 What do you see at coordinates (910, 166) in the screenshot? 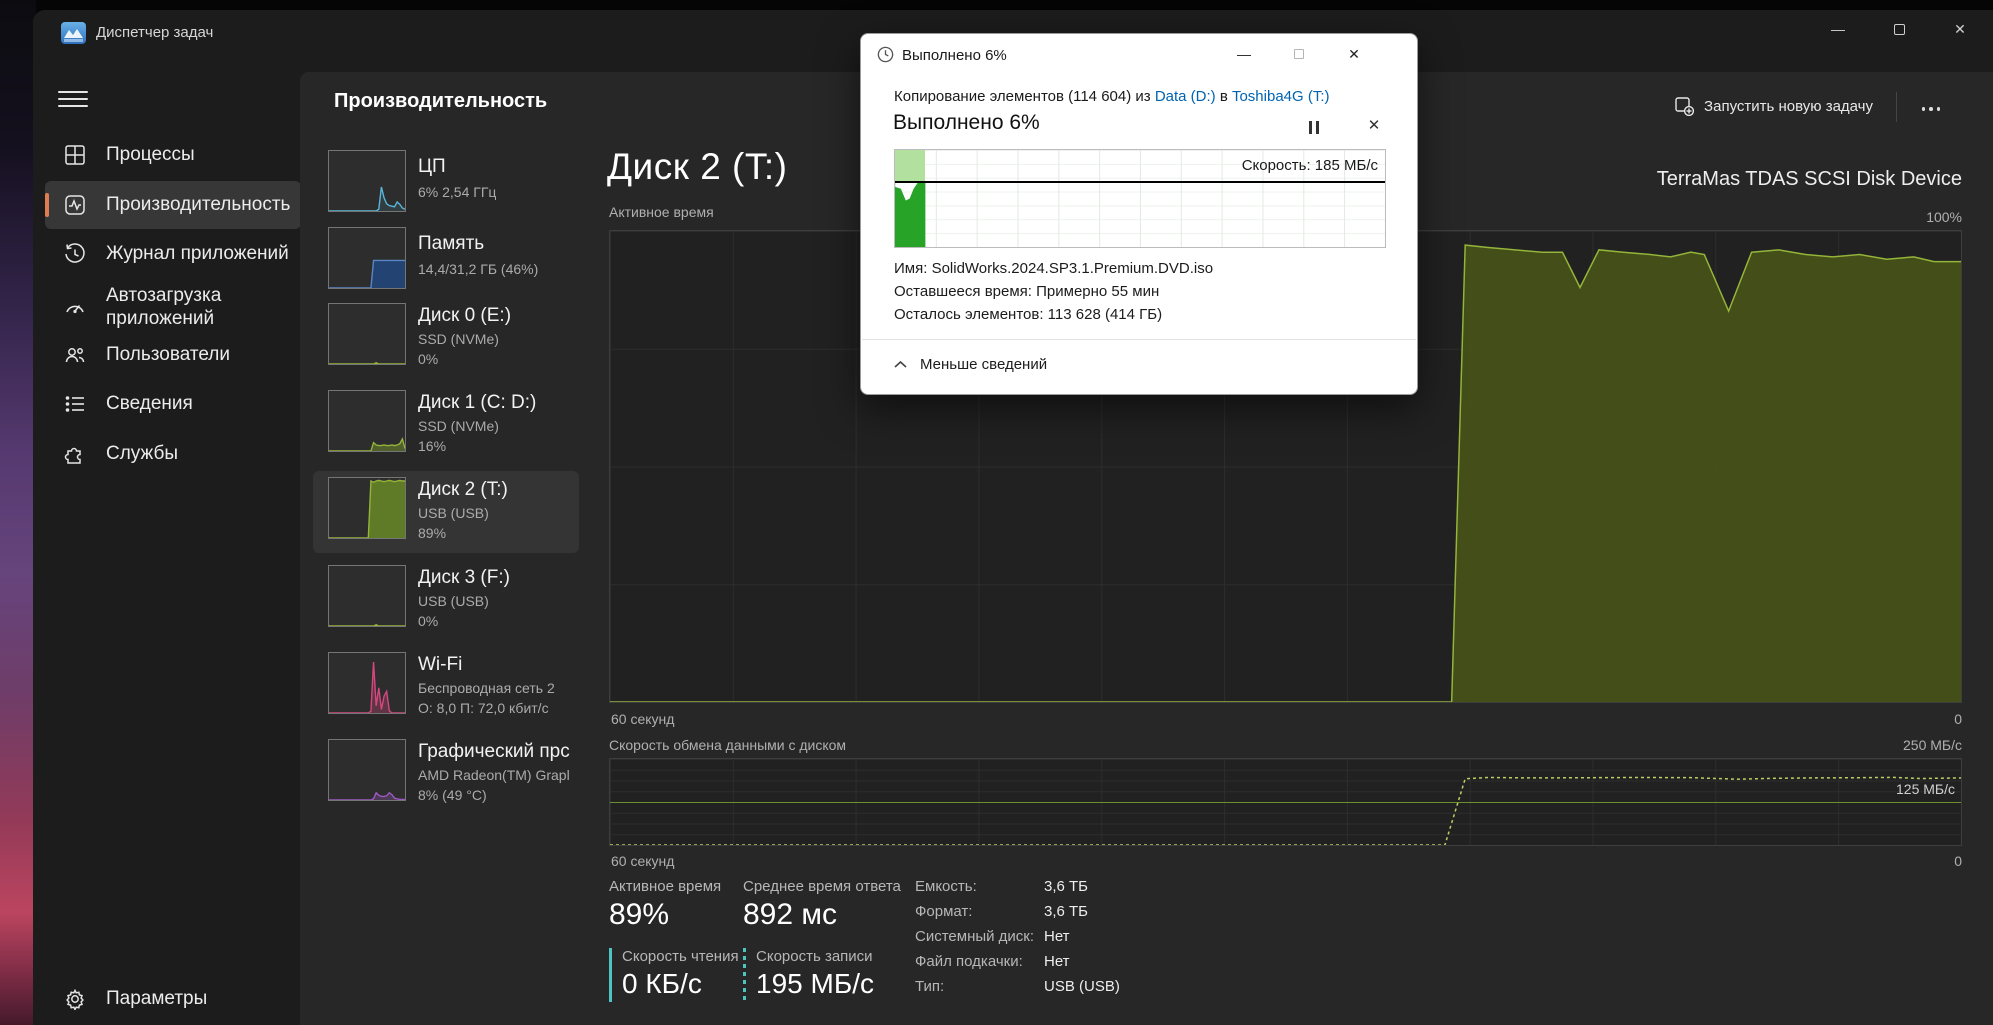
I see `copy-progress-band` at bounding box center [910, 166].